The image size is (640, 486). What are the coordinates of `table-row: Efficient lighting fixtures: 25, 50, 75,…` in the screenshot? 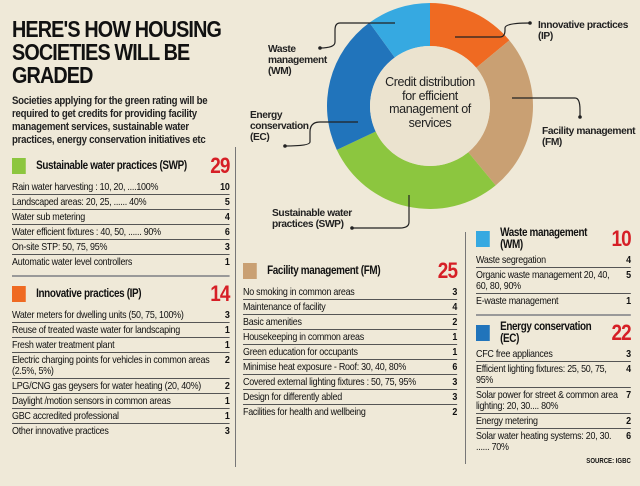 It's located at (553, 375).